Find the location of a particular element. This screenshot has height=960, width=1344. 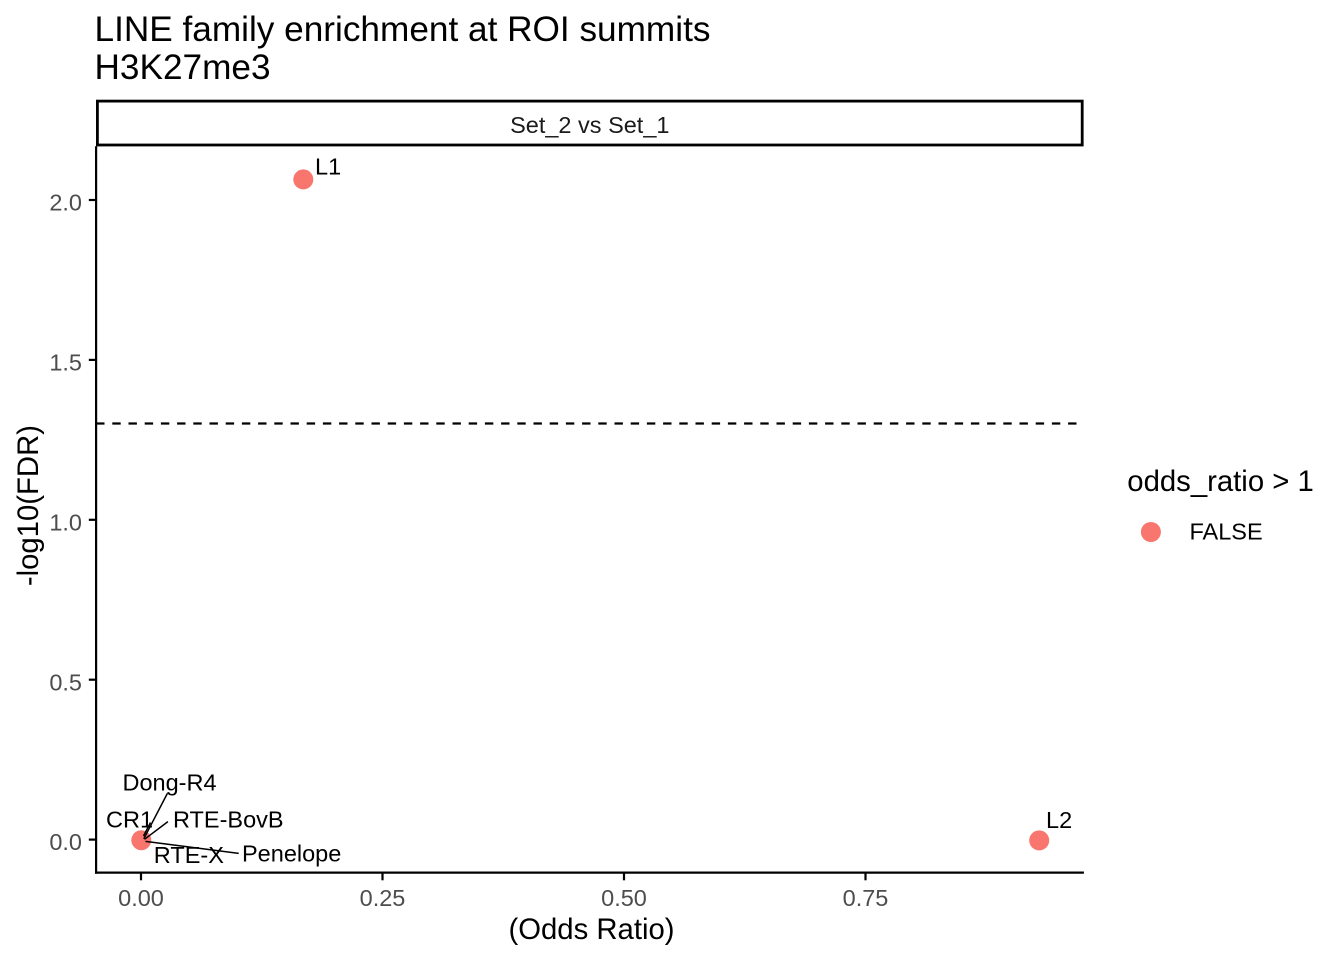

svg-text: 0.25 is located at coordinates (383, 898).